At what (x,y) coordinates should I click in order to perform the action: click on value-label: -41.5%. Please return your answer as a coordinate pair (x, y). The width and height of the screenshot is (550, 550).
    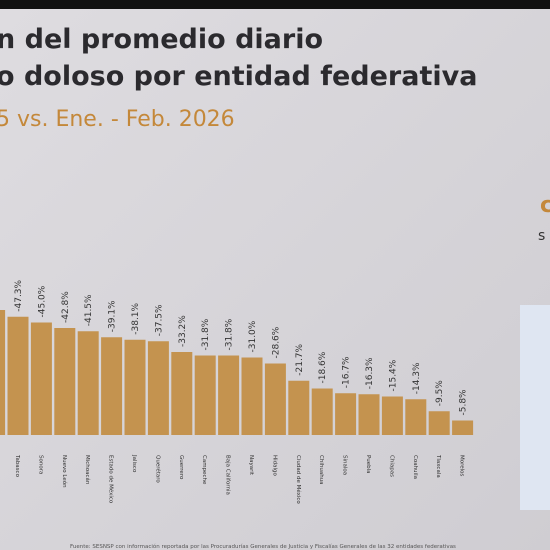
    Looking at the image, I should click on (89, 310).